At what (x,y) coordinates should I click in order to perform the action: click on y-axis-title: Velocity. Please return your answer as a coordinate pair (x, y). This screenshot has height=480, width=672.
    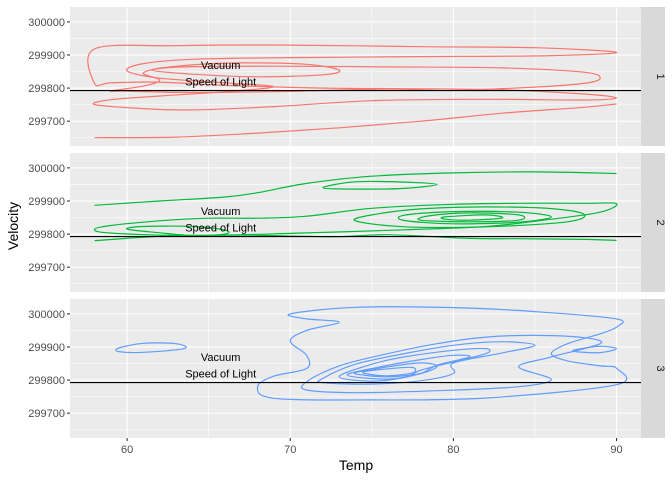
    Looking at the image, I should click on (13, 226).